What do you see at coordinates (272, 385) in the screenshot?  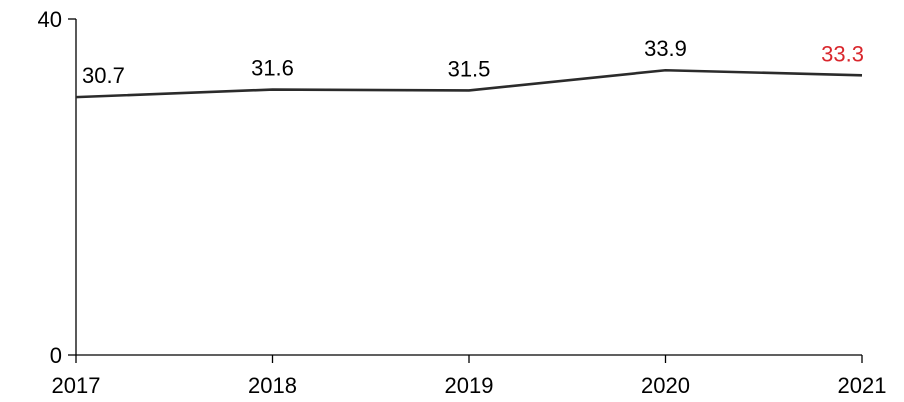 I see `x-tick-label: 2018` at bounding box center [272, 385].